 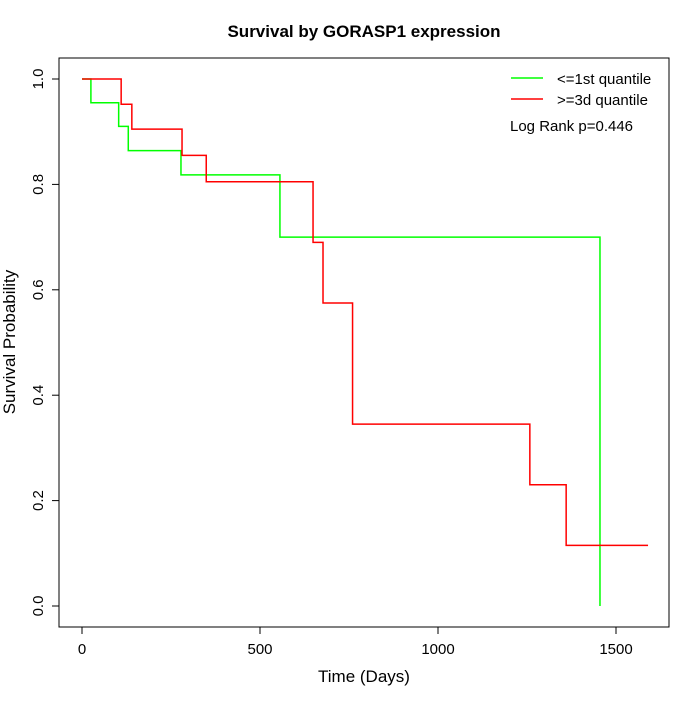 What do you see at coordinates (604, 79) in the screenshot?
I see `legend-label-0: <=1st quantile` at bounding box center [604, 79].